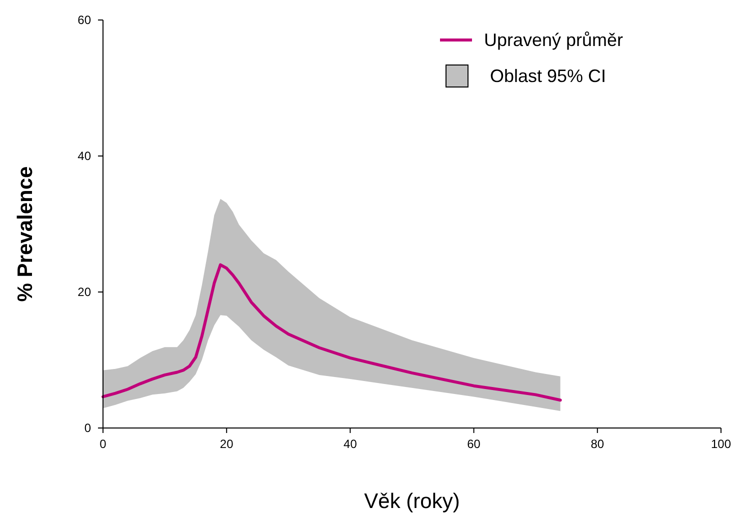  What do you see at coordinates (548, 76) in the screenshot?
I see `annotation: Oblast 95% CI` at bounding box center [548, 76].